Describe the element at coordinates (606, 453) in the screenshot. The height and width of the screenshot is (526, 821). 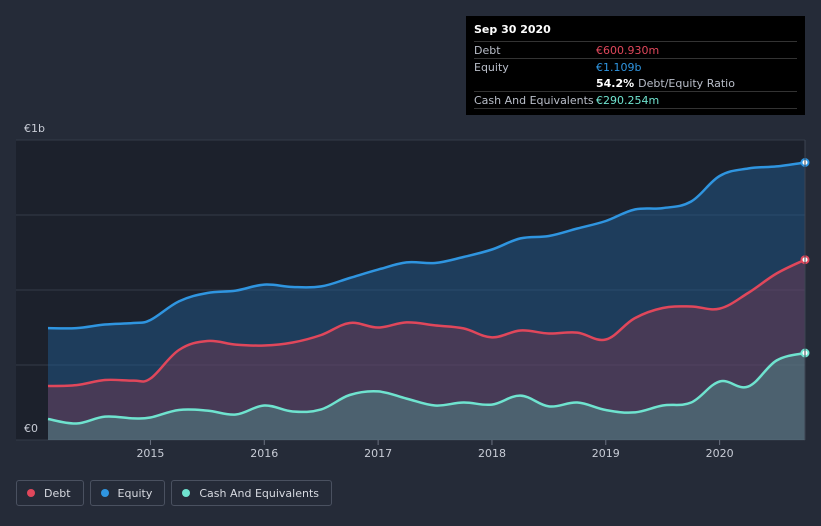
I see `x-tick-label: 2019` at that location.